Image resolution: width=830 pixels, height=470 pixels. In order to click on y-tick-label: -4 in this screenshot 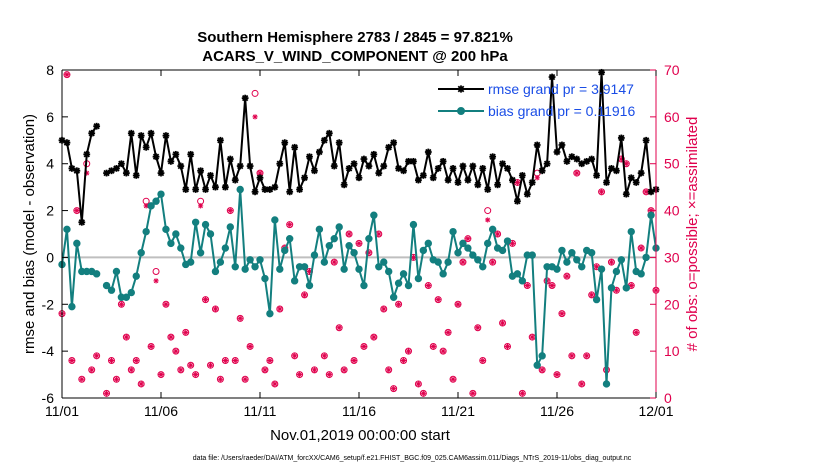, I will do `click(48, 351)`.